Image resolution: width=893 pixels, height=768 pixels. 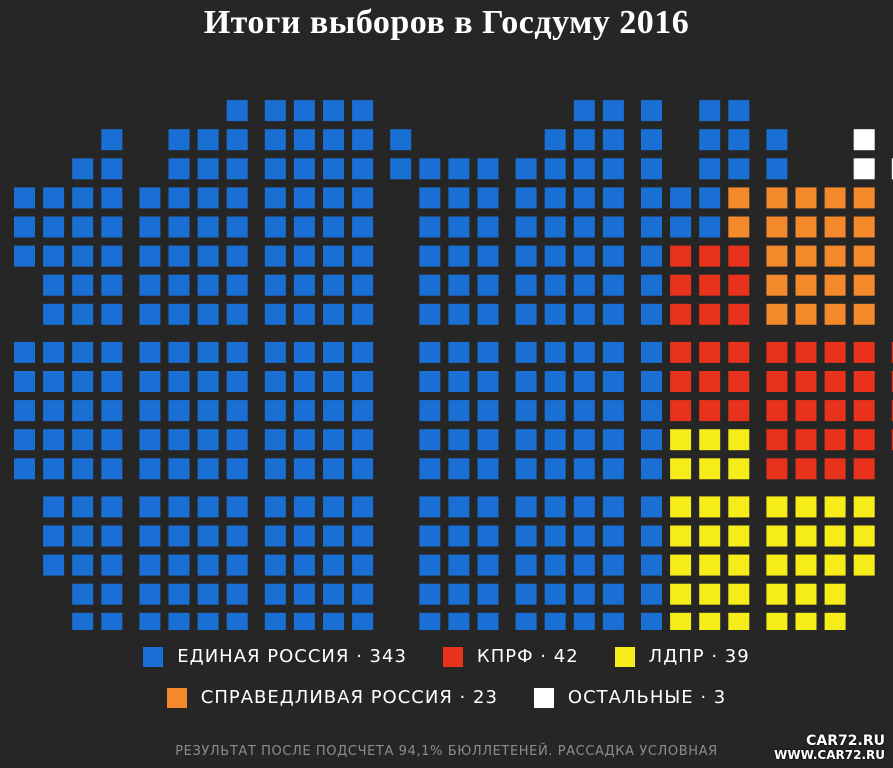 What do you see at coordinates (829, 754) in the screenshot?
I see `watermark-line2: WWW.CAR72.RU` at bounding box center [829, 754].